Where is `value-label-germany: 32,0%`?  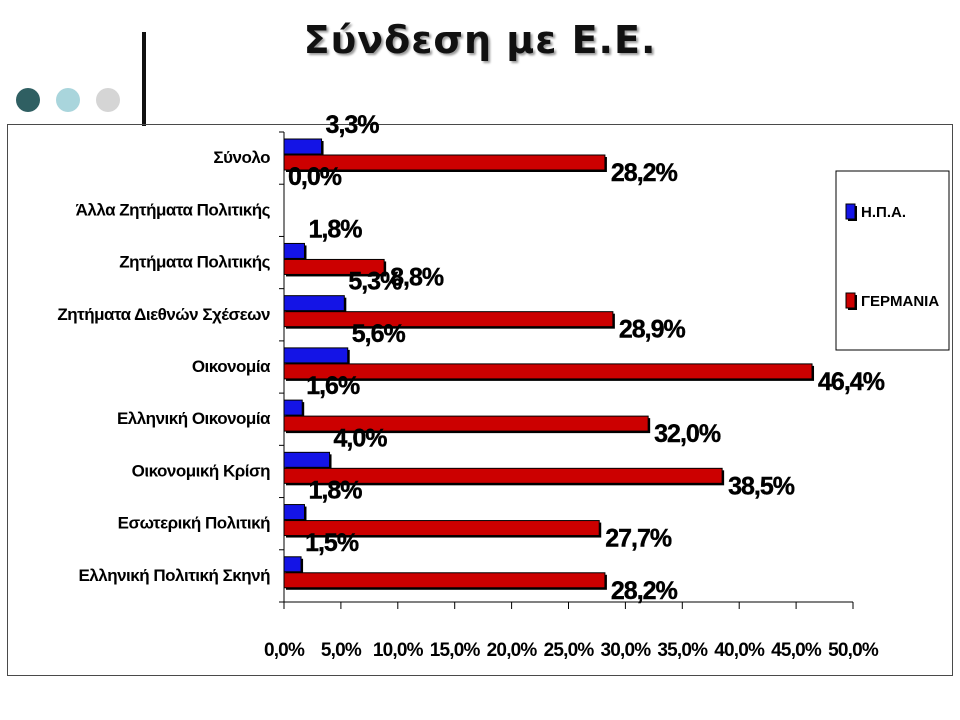 value-label-germany: 32,0% is located at coordinates (687, 434).